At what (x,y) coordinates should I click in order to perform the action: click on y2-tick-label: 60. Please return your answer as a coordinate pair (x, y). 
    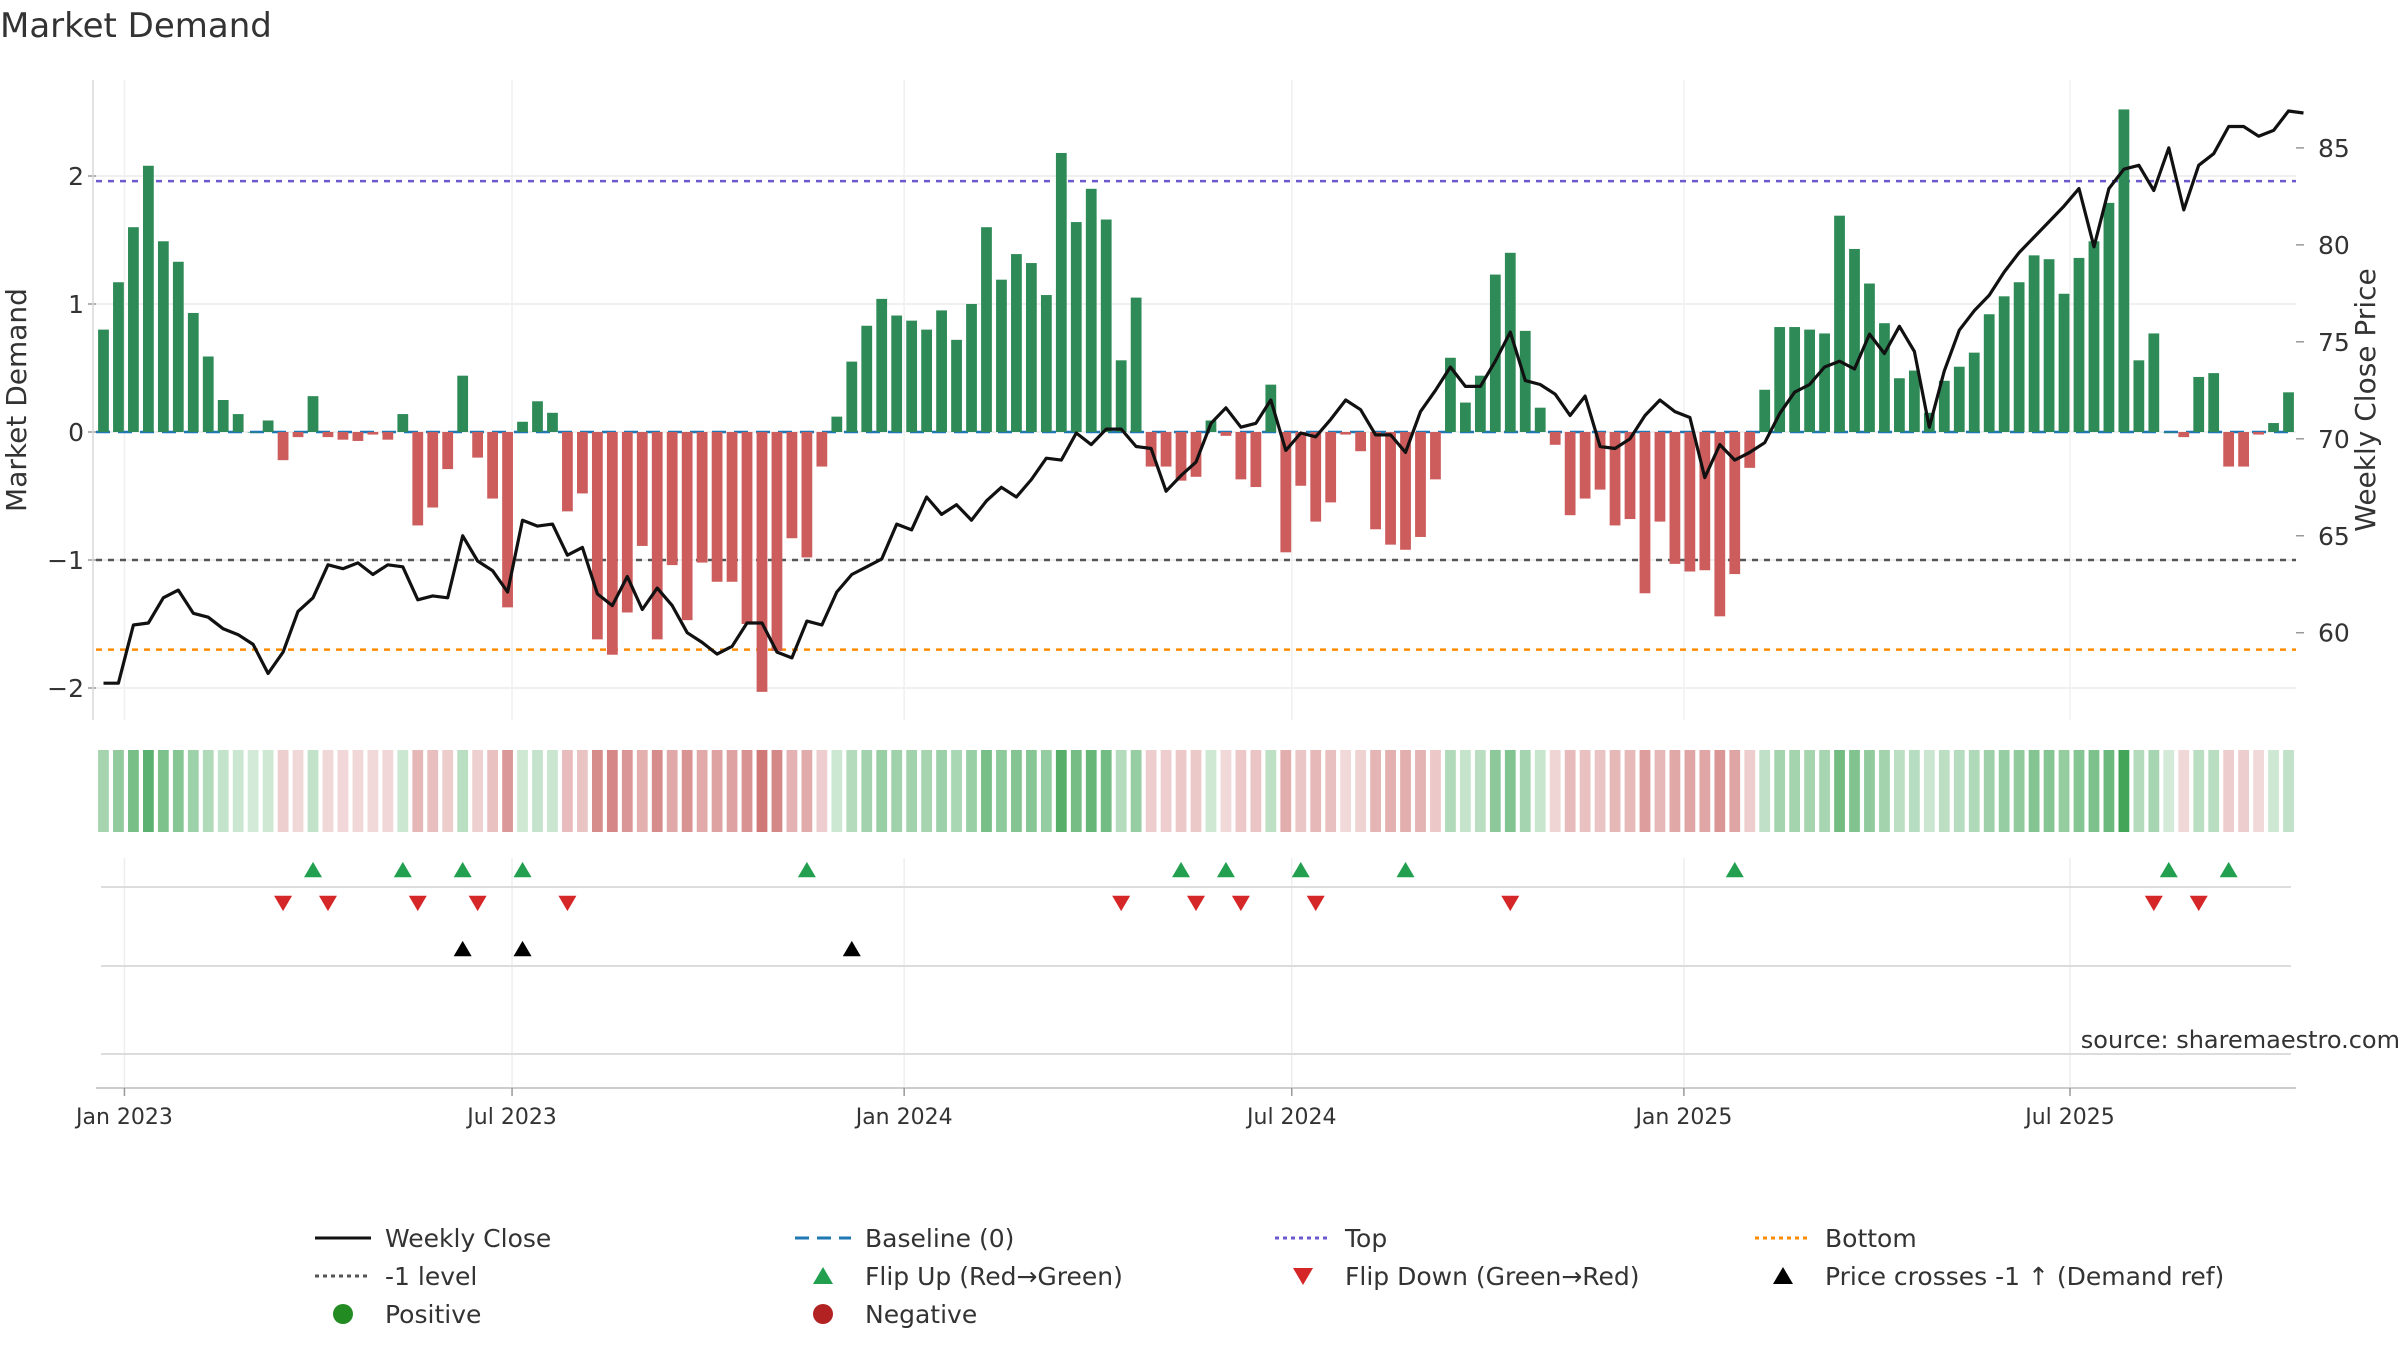
    Looking at the image, I should click on (2334, 633).